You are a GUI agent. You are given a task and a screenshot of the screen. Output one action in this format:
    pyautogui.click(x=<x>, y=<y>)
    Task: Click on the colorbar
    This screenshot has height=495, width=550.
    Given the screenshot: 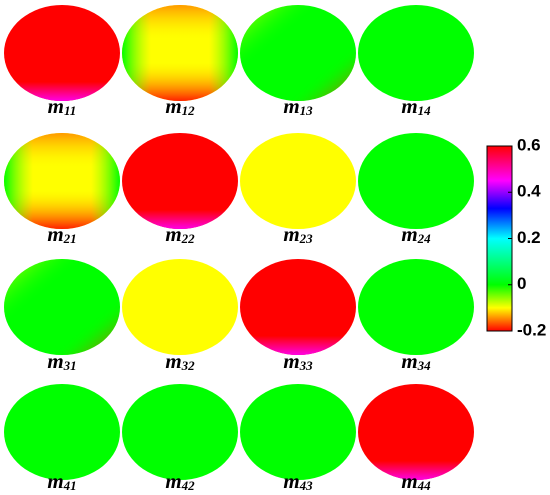 What is the action you would take?
    pyautogui.click(x=499, y=238)
    